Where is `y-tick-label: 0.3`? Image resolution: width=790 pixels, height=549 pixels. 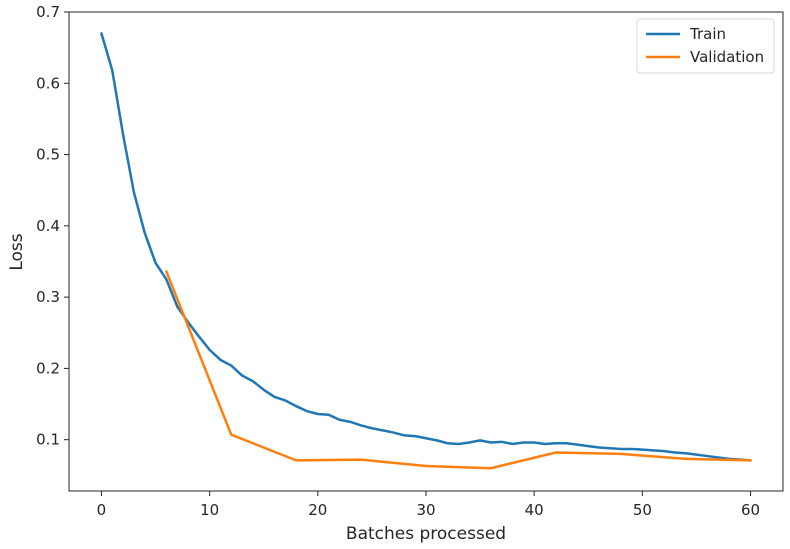 y-tick-label: 0.3 is located at coordinates (48, 297).